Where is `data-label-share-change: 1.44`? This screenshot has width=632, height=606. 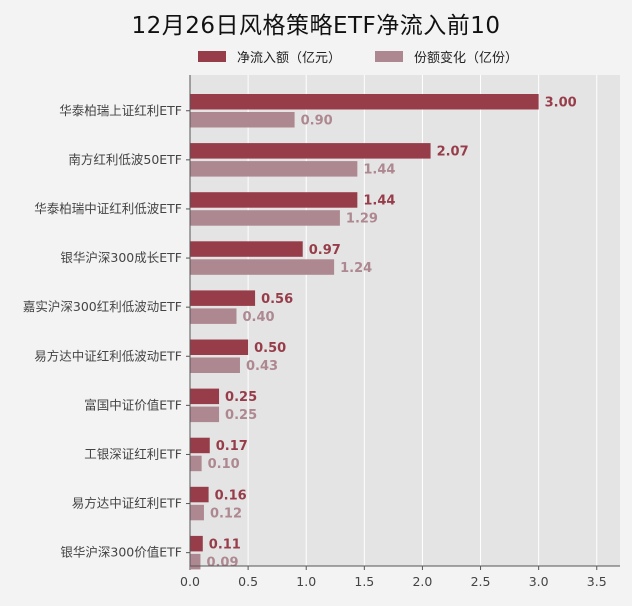 data-label-share-change: 1.44 is located at coordinates (379, 170).